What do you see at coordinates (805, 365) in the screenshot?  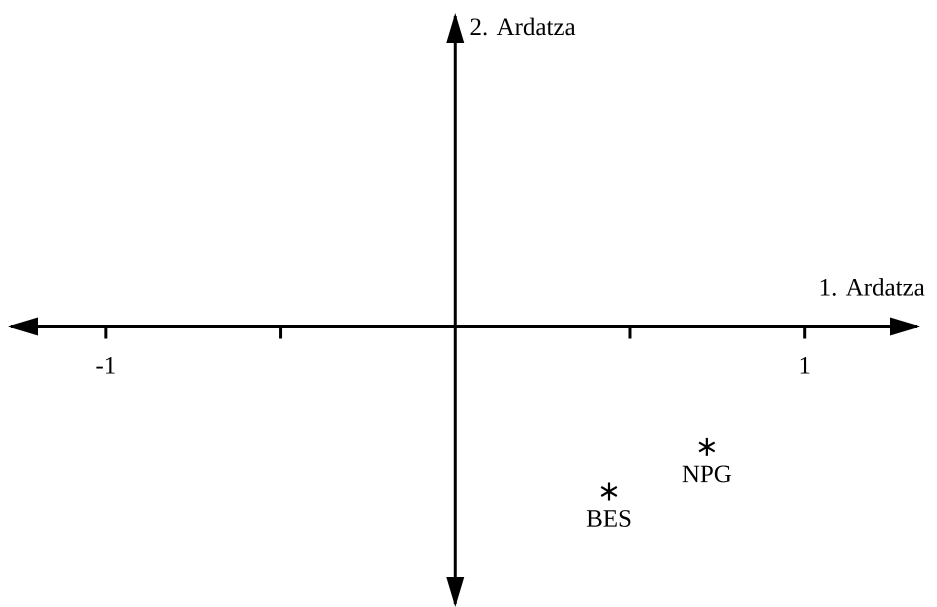 I see `x-tick-label: 1` at bounding box center [805, 365].